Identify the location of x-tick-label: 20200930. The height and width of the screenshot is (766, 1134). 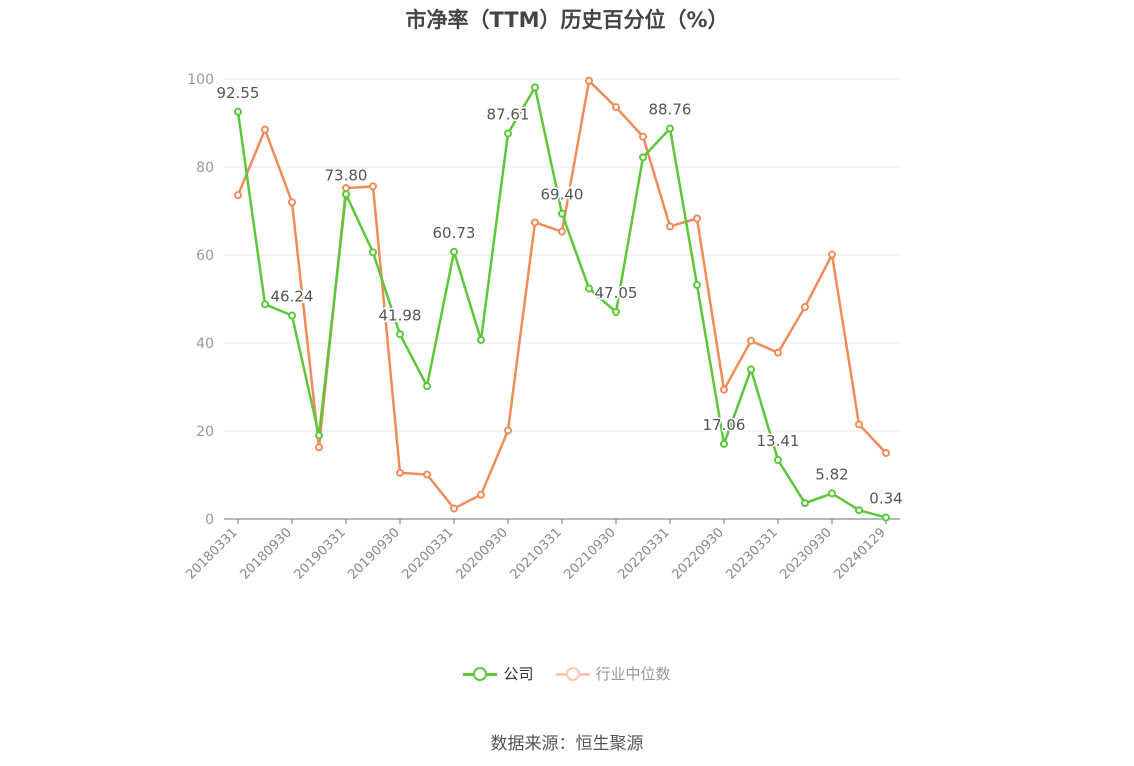
(481, 553).